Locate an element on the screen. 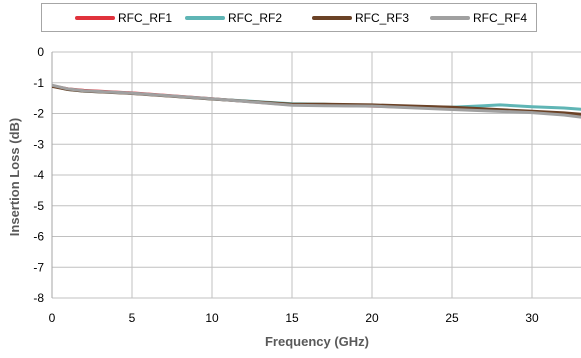 This screenshot has width=581, height=358. series-line-rfc-rf1 is located at coordinates (316, 100).